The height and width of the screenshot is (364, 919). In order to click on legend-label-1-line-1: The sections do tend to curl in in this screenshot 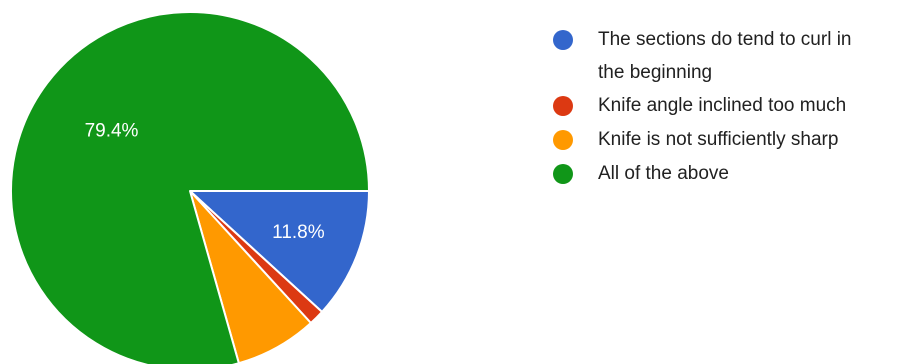, I will do `click(724, 39)`.